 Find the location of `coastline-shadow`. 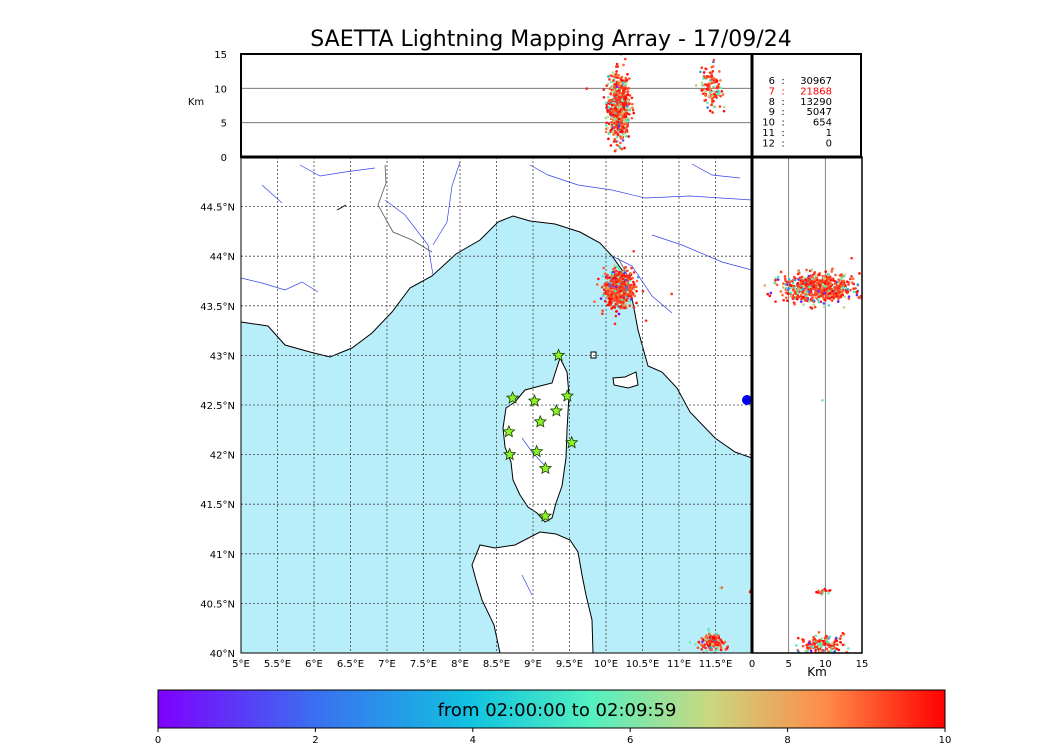

coastline-shadow is located at coordinates (341, 207).